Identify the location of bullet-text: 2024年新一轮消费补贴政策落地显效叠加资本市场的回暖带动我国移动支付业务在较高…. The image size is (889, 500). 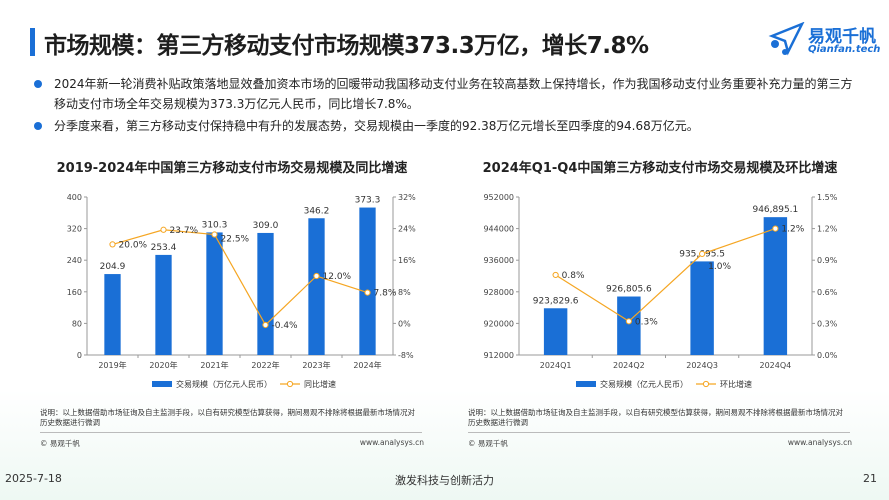
(453, 94).